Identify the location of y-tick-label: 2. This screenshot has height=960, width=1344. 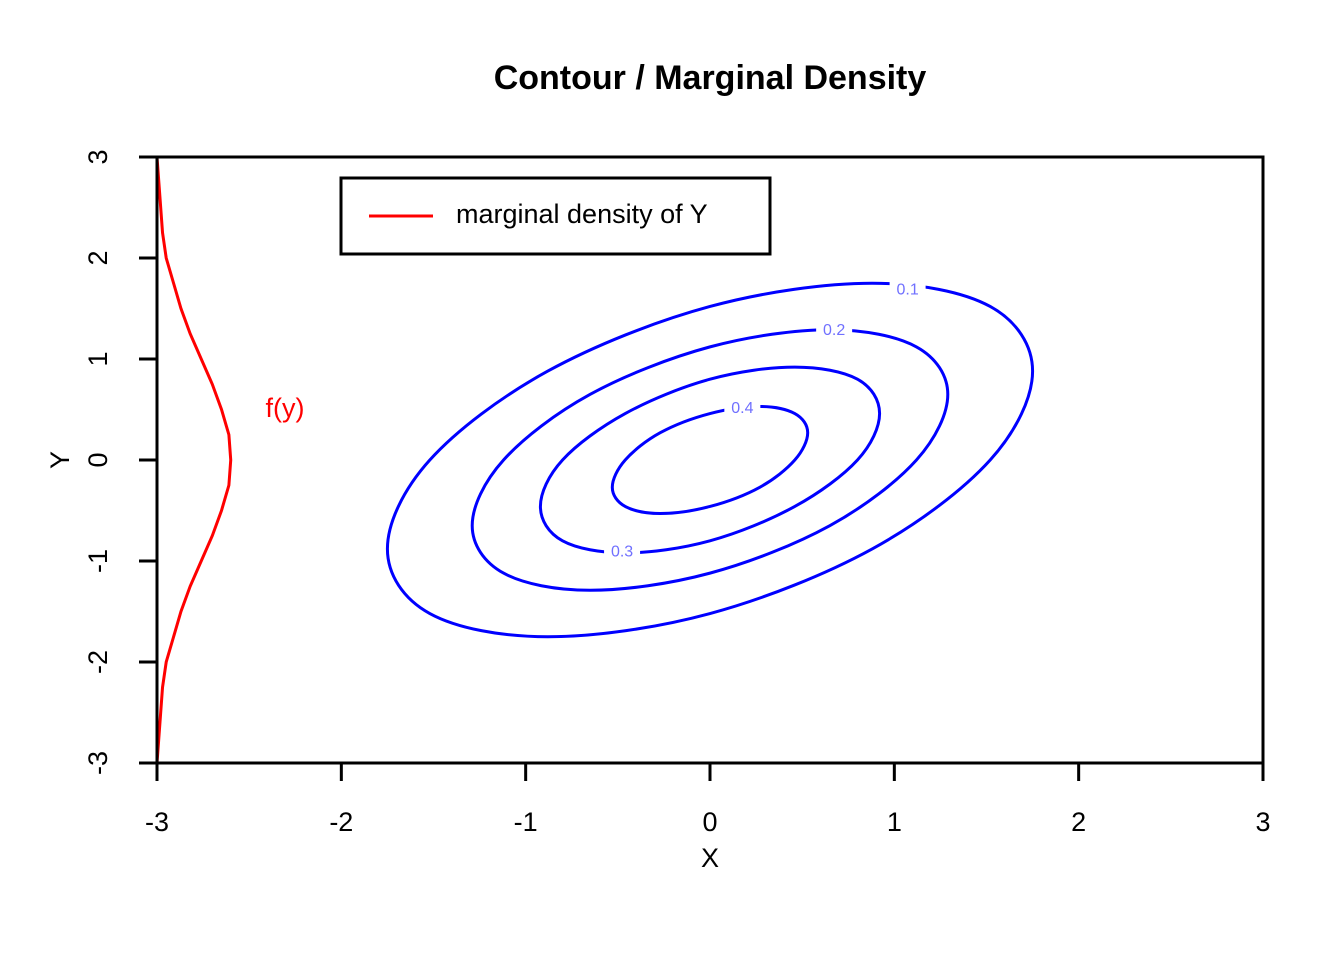
(98, 257).